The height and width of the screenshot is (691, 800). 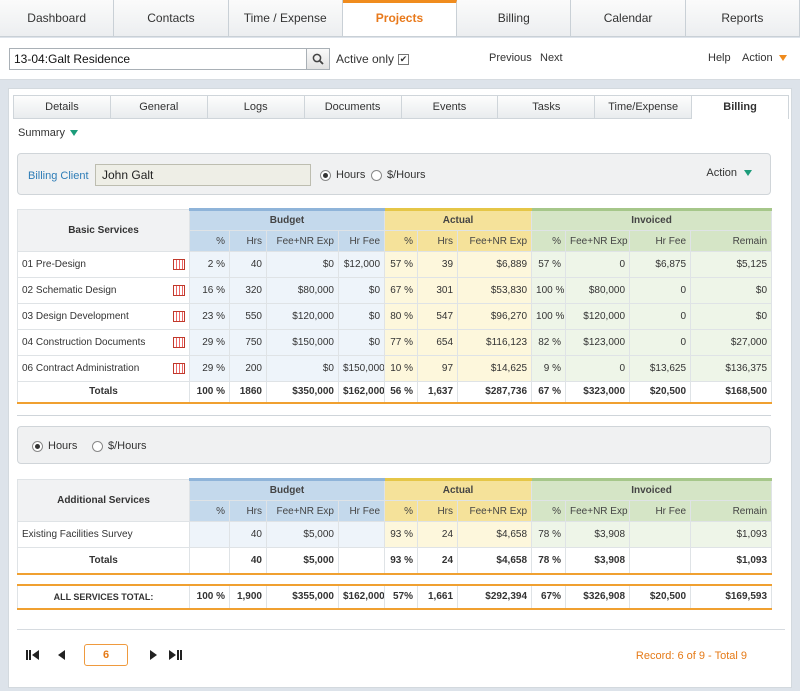 What do you see at coordinates (404, 59) in the screenshot?
I see `active-only-checkbox: ✔` at bounding box center [404, 59].